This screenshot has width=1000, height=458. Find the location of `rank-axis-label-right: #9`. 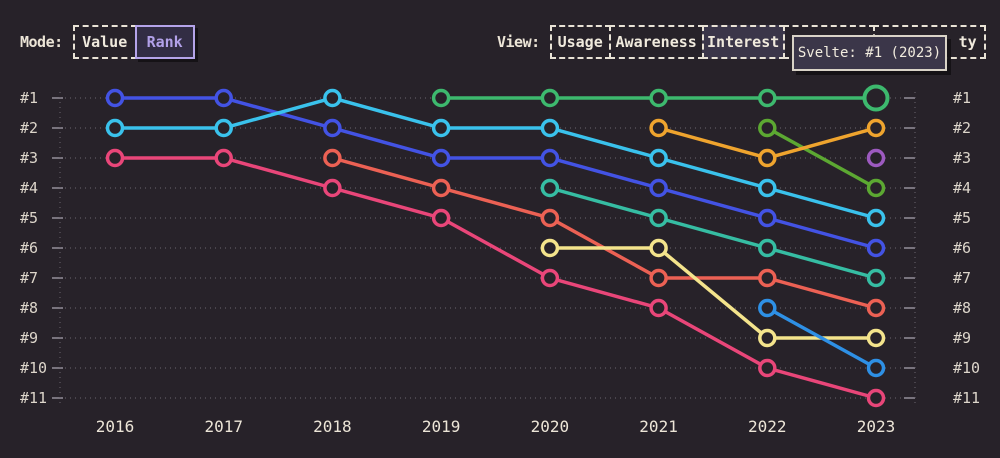

rank-axis-label-right: #9 is located at coordinates (962, 338).